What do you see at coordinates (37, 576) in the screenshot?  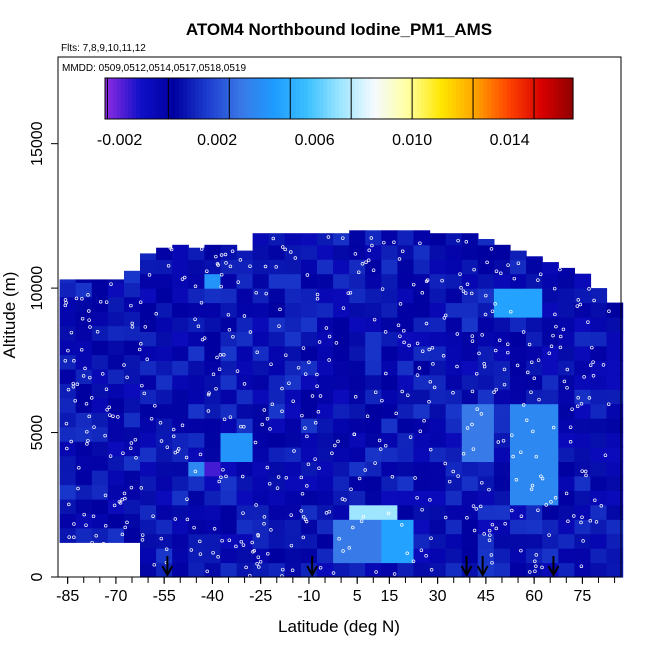 I see `y-tick-label: 0` at bounding box center [37, 576].